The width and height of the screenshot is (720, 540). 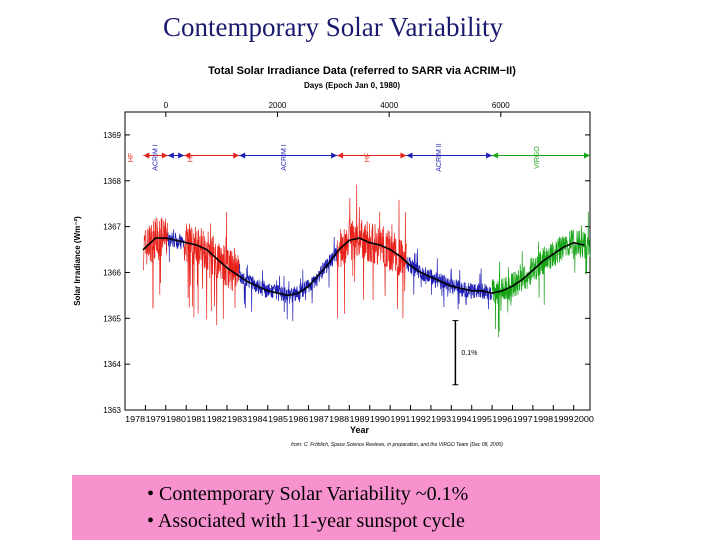 I want to click on x-tick-label: 1996, so click(x=502, y=419).